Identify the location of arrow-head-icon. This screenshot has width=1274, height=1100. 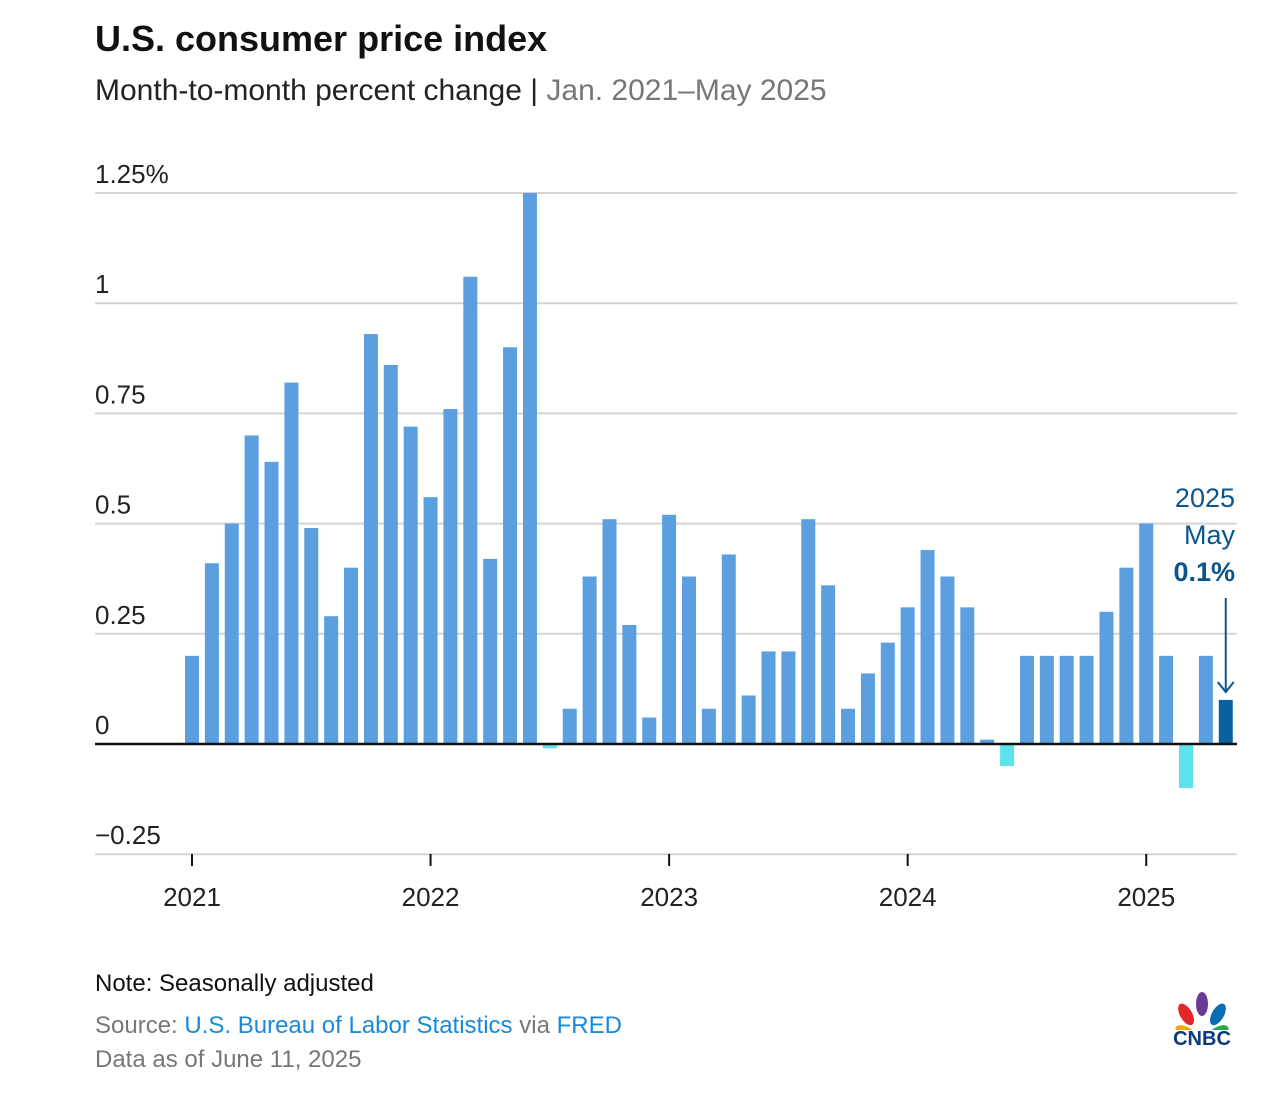
(1225, 687).